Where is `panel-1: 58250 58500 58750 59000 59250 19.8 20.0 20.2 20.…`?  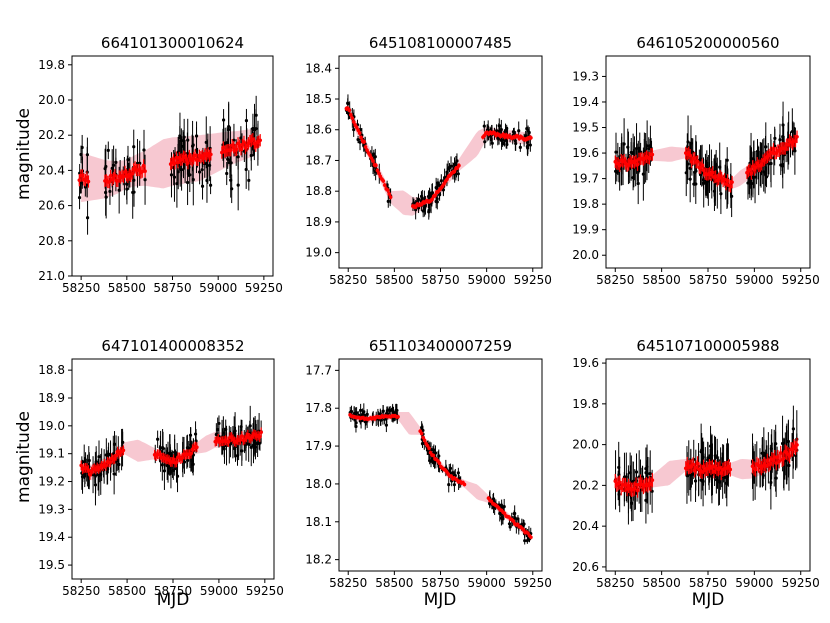
panel-1: 58250 58500 58750 59000 59250 19.8 20.0 20.2 20.… is located at coordinates (160, 164).